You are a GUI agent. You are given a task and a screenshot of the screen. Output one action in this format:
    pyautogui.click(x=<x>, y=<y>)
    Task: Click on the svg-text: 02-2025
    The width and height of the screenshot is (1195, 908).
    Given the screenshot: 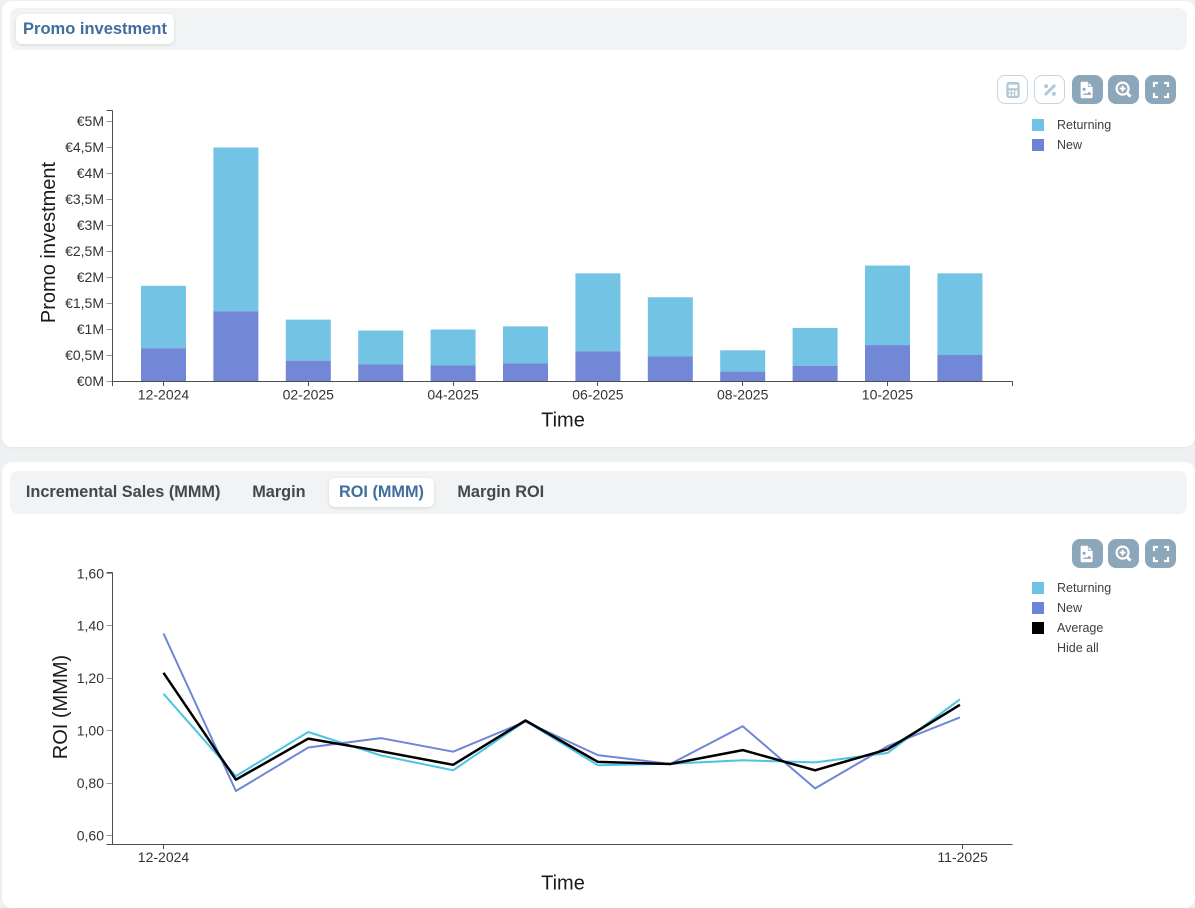 What is the action you would take?
    pyautogui.click(x=309, y=394)
    